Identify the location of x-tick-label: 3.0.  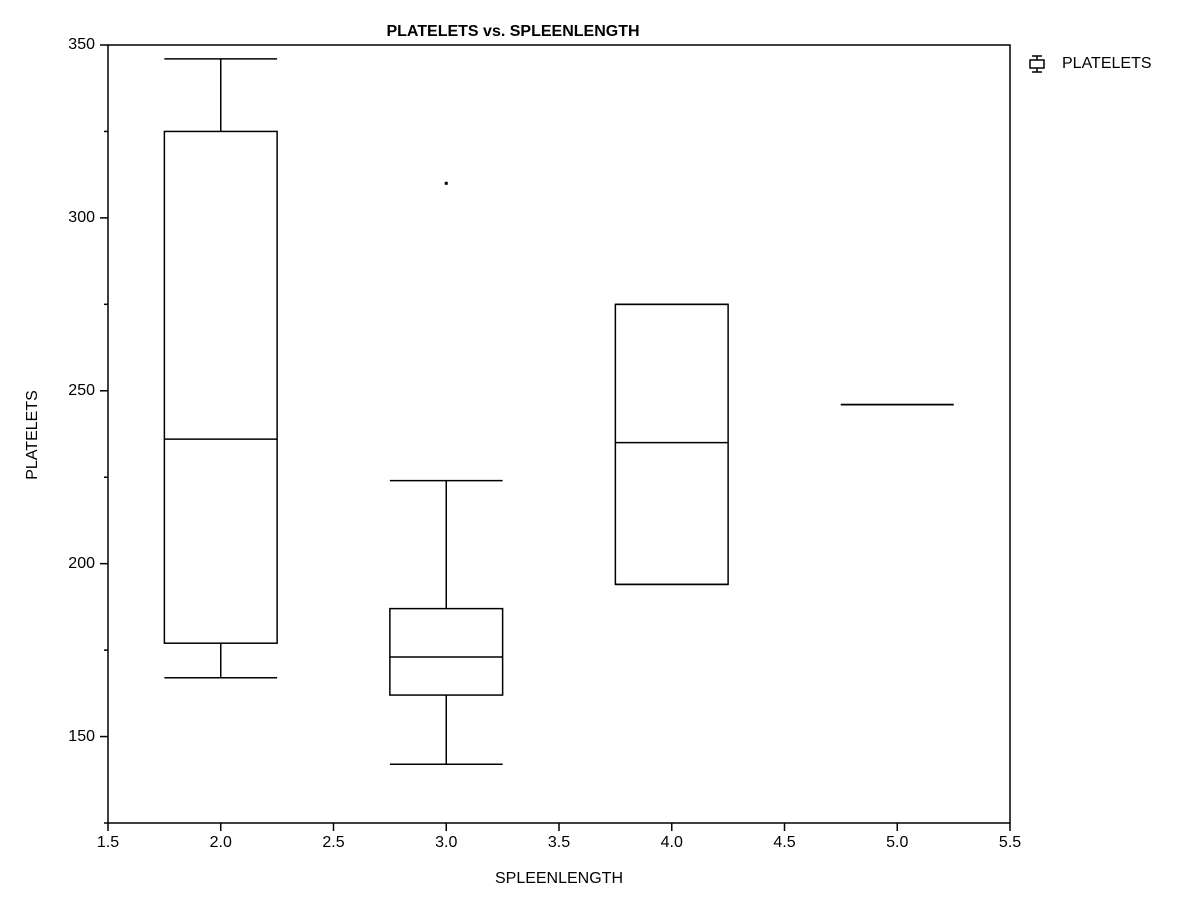
(446, 842).